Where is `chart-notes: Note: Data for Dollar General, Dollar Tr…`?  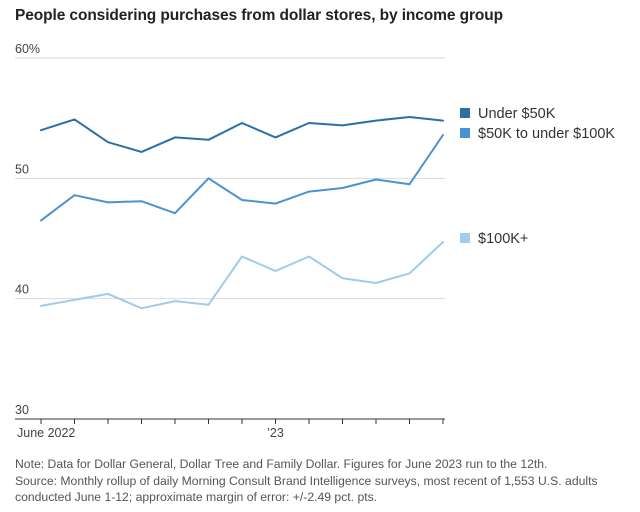
chart-notes: Note: Data for Dollar General, Dollar Tr… is located at coordinates (322, 481).